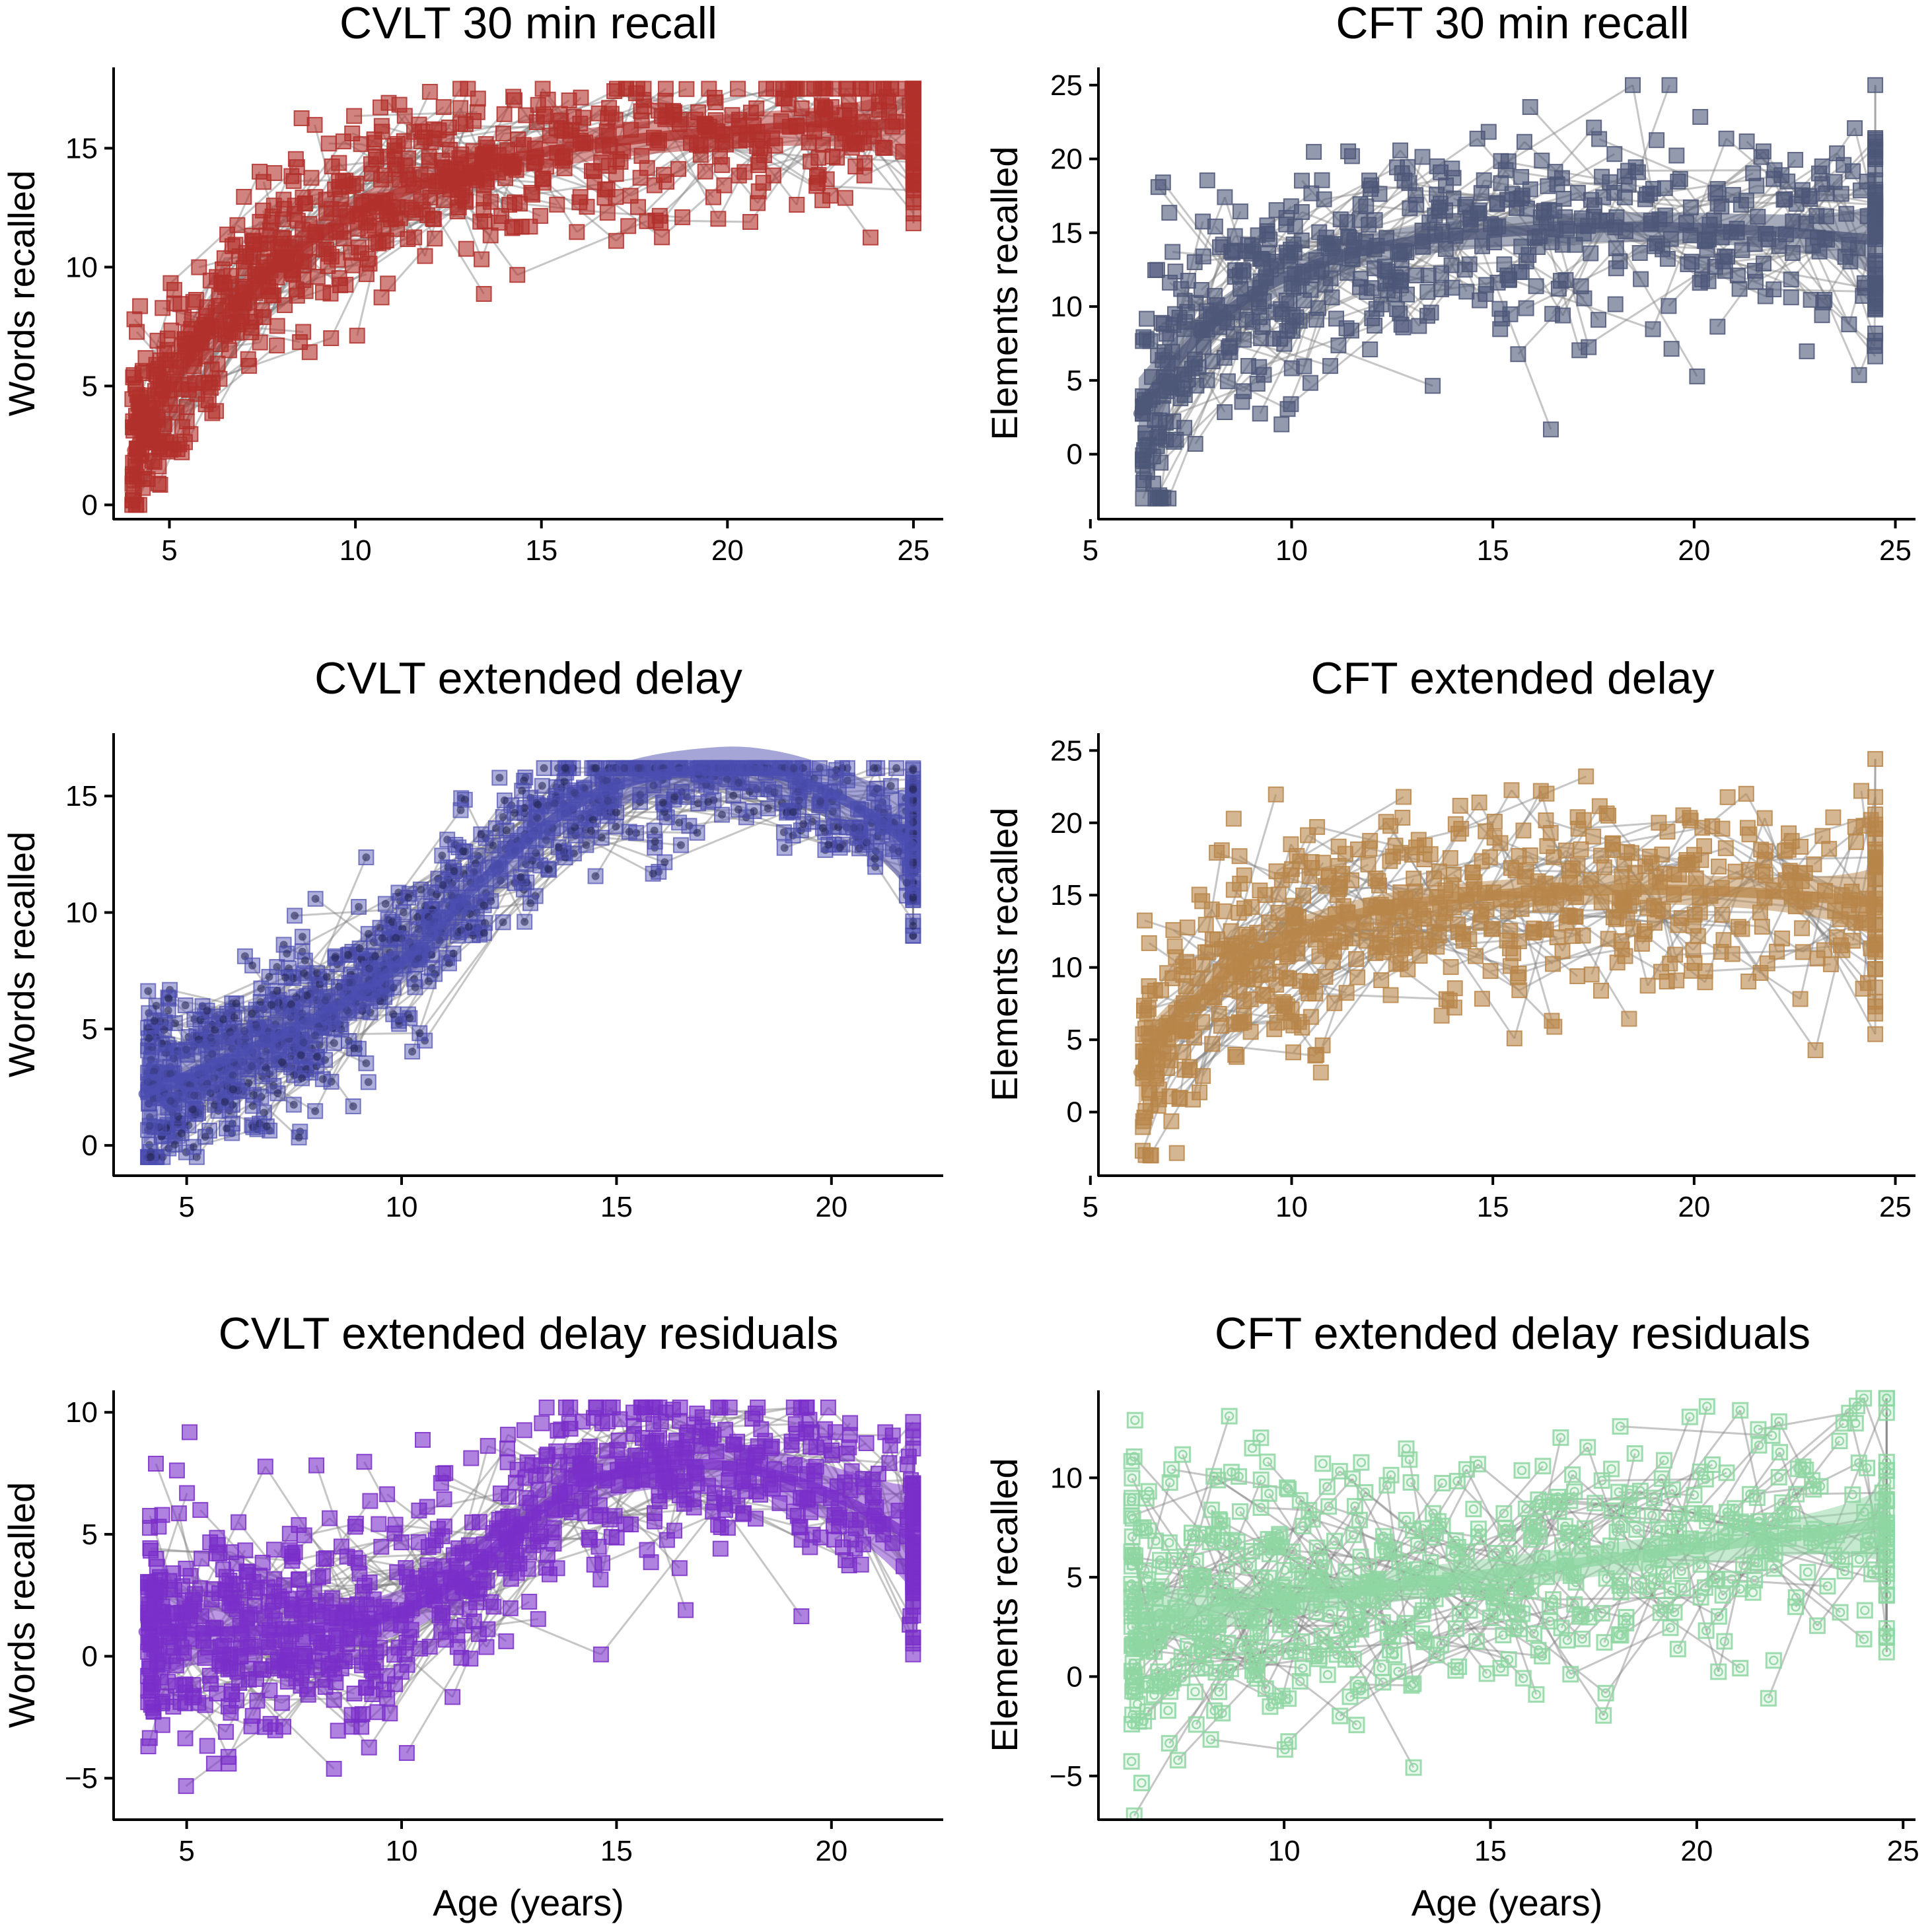 Image resolution: width=1932 pixels, height=1928 pixels. I want to click on plot-area, so click(529, 955).